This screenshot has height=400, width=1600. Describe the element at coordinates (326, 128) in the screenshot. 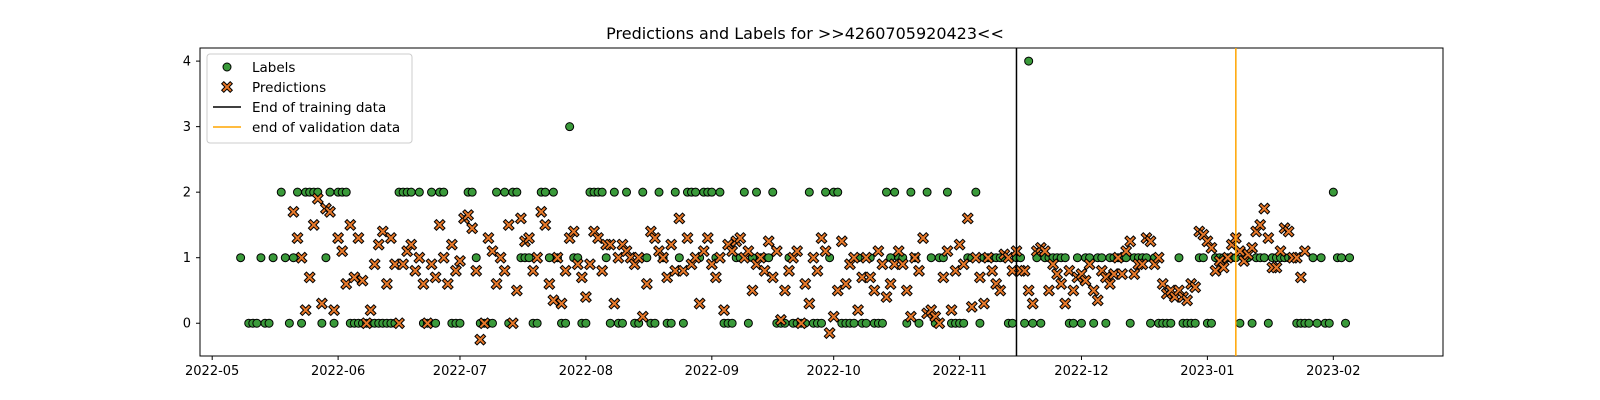

I see `legend-label: end of validation data` at that location.